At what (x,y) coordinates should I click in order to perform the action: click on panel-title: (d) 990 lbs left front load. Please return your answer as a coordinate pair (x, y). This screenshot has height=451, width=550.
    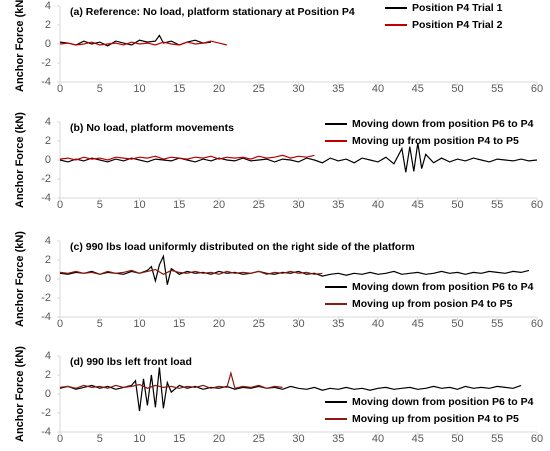
    Looking at the image, I should click on (131, 362).